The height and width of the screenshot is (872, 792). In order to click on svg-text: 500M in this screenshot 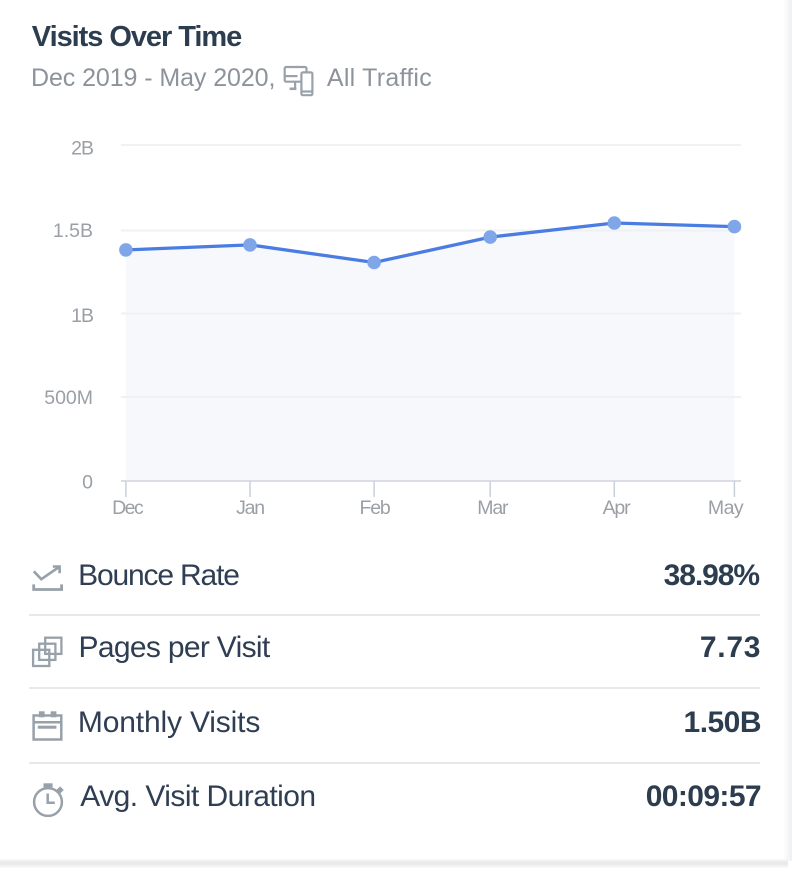, I will do `click(68, 398)`.